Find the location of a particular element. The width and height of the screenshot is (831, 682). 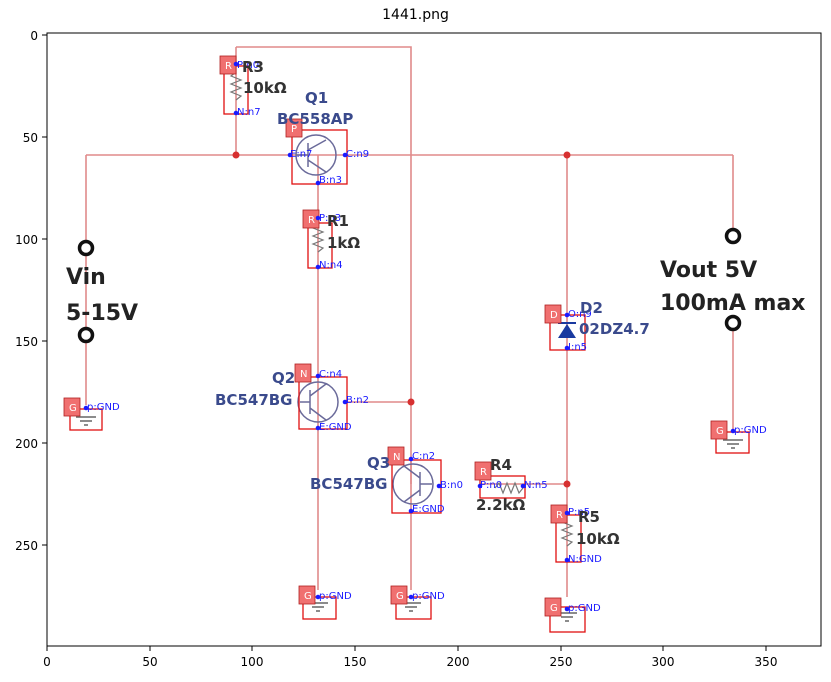

plot-title: 1441.png is located at coordinates (415, 15).